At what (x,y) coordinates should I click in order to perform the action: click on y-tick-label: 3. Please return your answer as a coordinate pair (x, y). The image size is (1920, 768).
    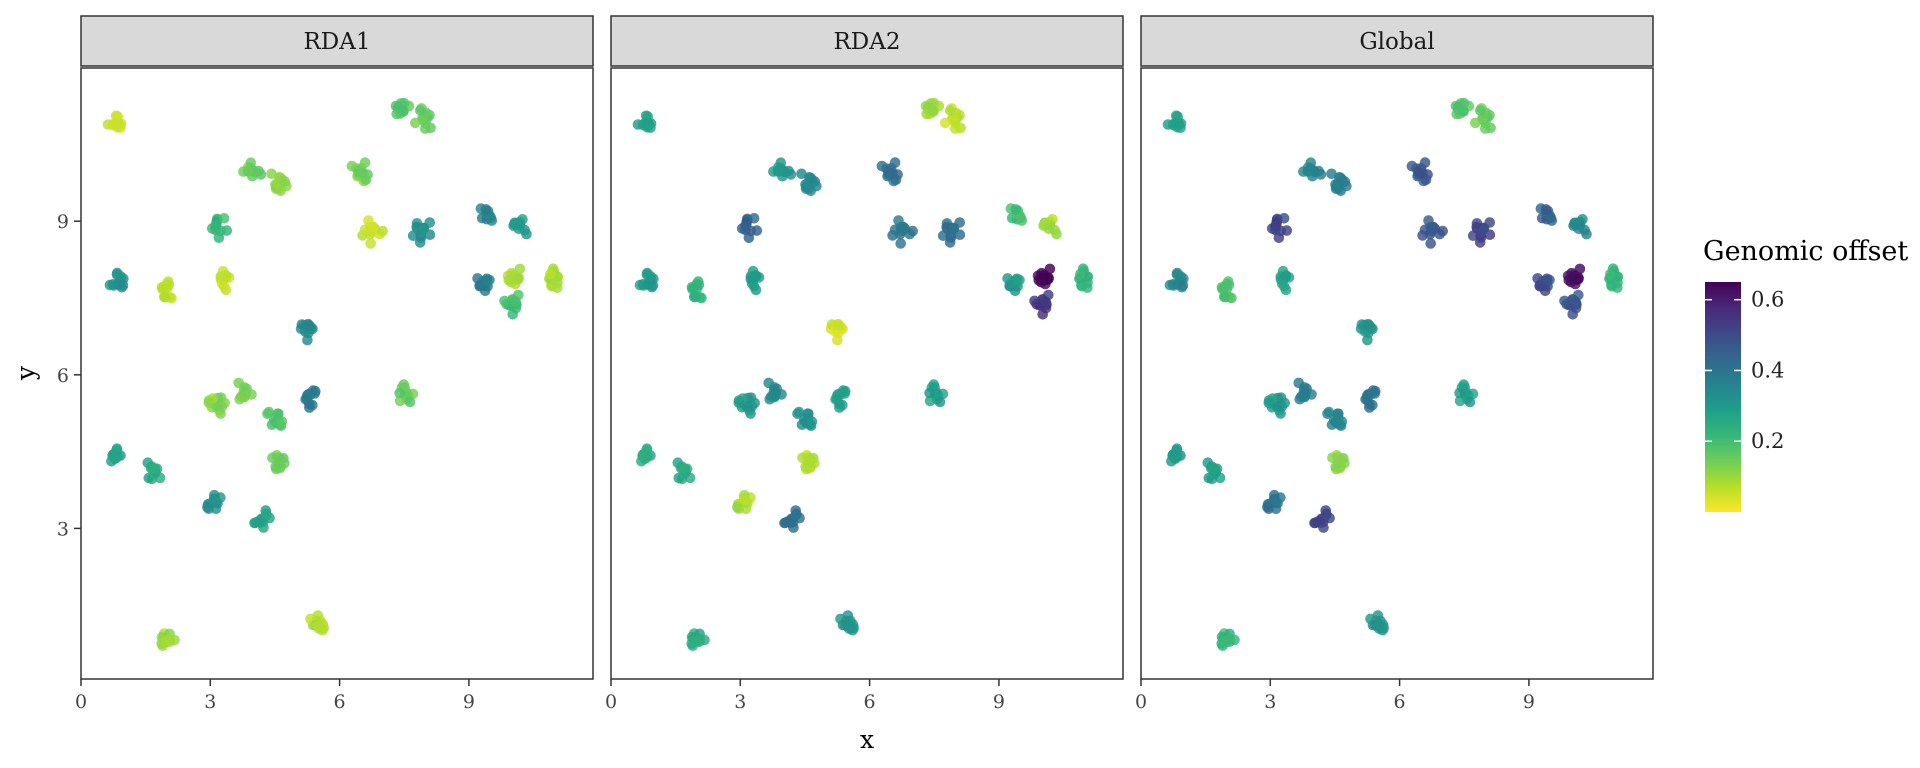
    Looking at the image, I should click on (63, 529).